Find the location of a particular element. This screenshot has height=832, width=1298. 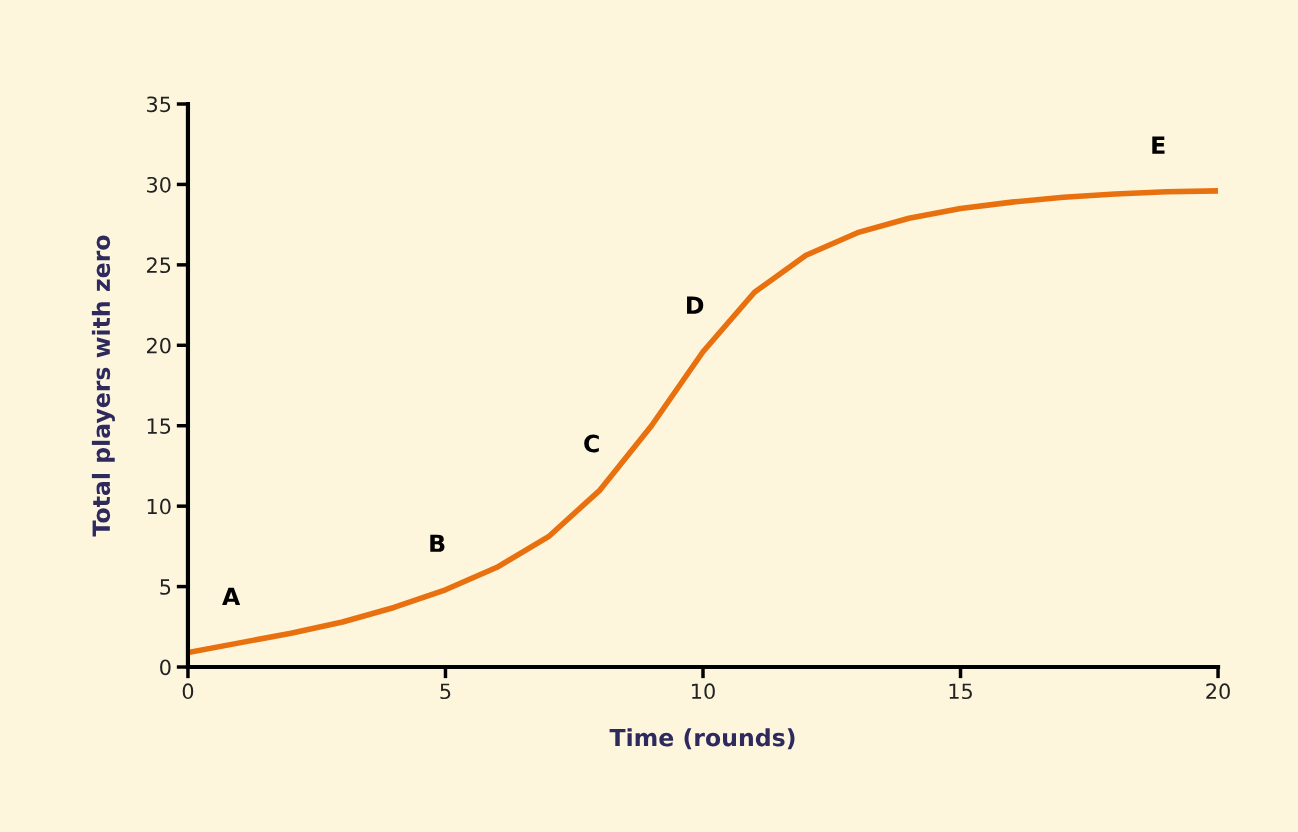

x-tick-label: 0 is located at coordinates (188, 691).